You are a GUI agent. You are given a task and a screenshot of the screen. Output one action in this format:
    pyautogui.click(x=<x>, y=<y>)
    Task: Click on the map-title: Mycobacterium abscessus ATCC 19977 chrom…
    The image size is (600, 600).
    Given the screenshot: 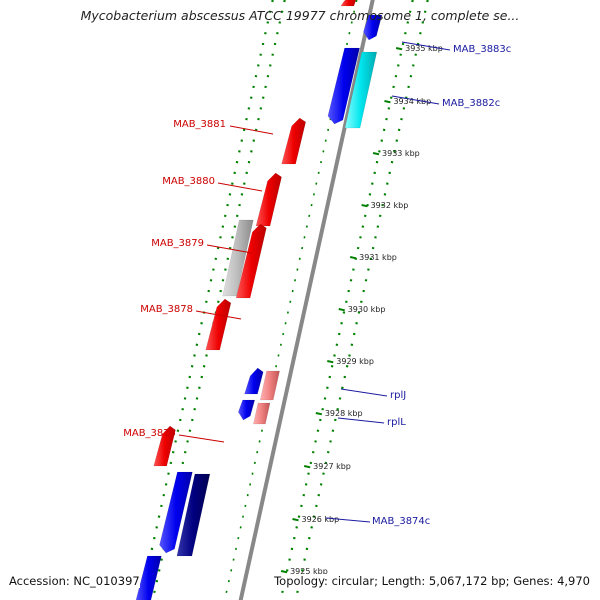 What is the action you would take?
    pyautogui.click(x=300, y=15)
    